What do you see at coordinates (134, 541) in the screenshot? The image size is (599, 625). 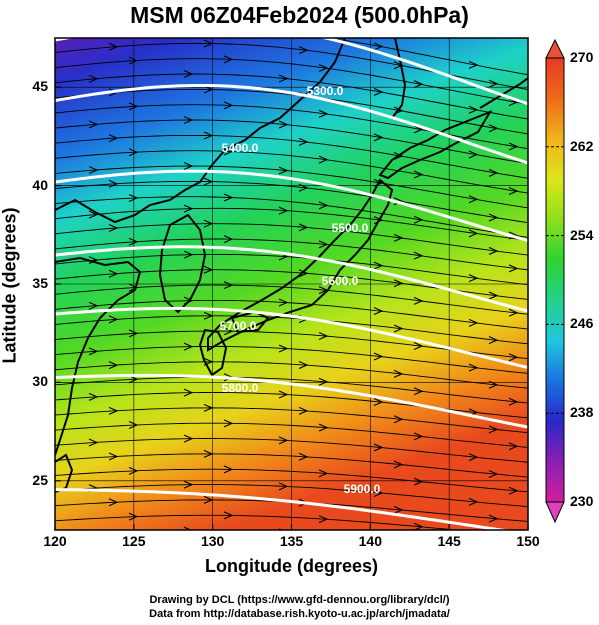 I see `x-tick-label: 125` at bounding box center [134, 541].